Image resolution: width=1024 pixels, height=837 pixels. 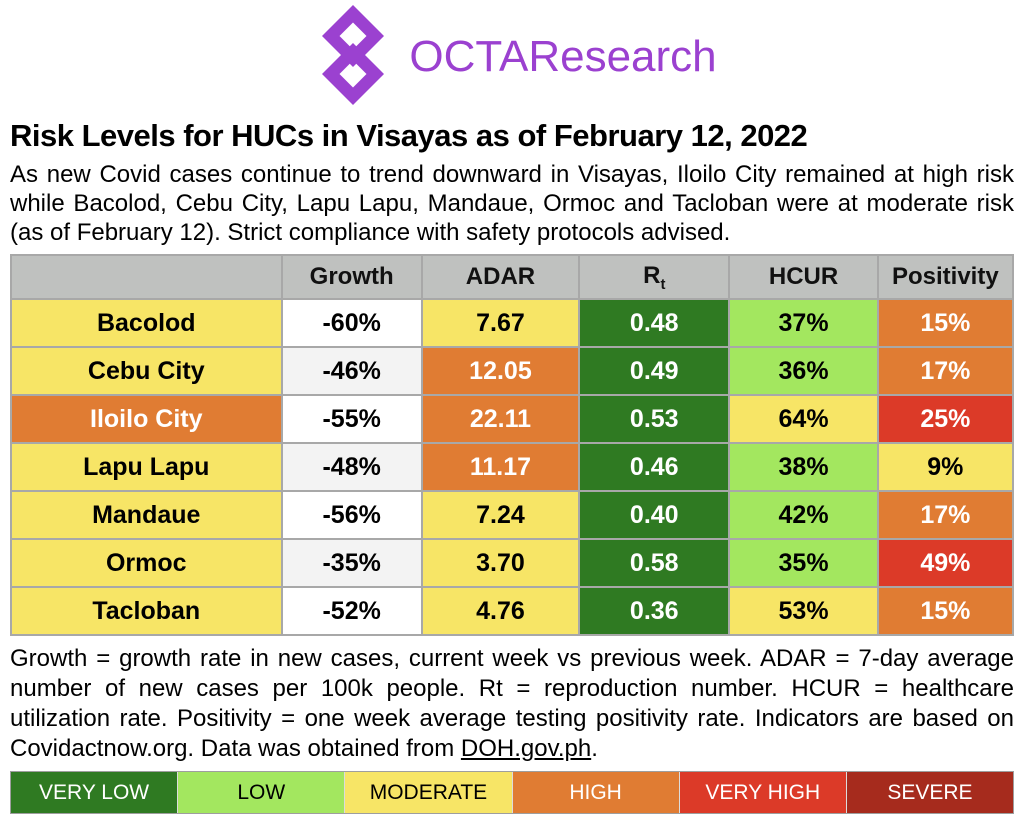 What do you see at coordinates (654, 323) in the screenshot?
I see `cell-bacolod-rt: 0.48` at bounding box center [654, 323].